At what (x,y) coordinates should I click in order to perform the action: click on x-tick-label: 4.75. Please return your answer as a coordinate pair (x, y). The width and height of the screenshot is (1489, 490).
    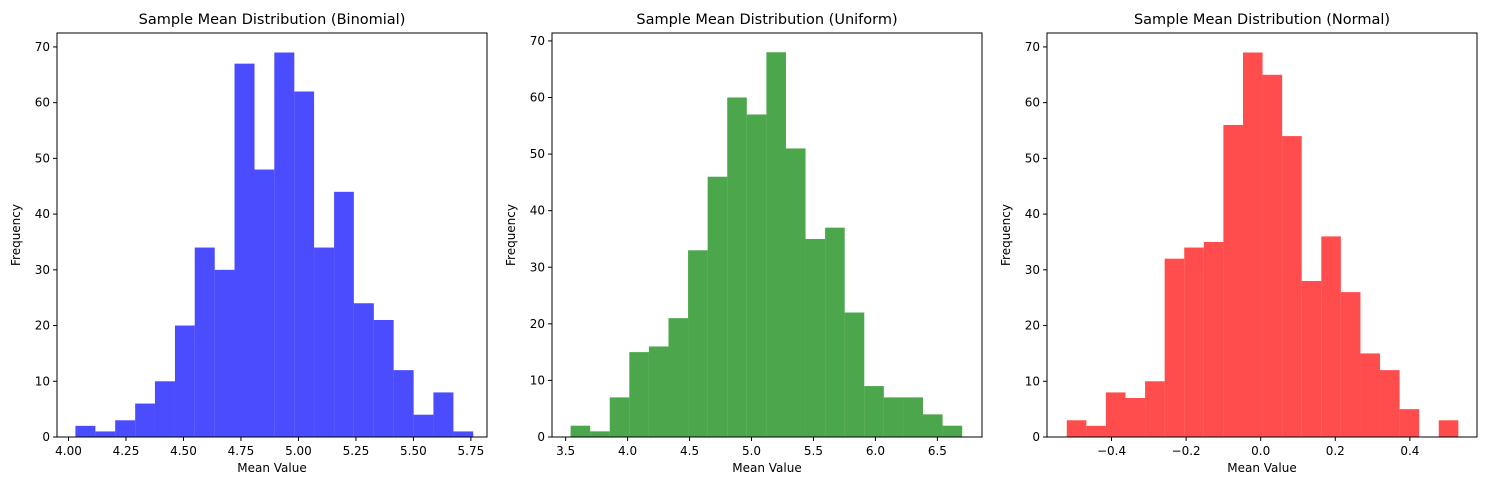
    Looking at the image, I should click on (241, 451).